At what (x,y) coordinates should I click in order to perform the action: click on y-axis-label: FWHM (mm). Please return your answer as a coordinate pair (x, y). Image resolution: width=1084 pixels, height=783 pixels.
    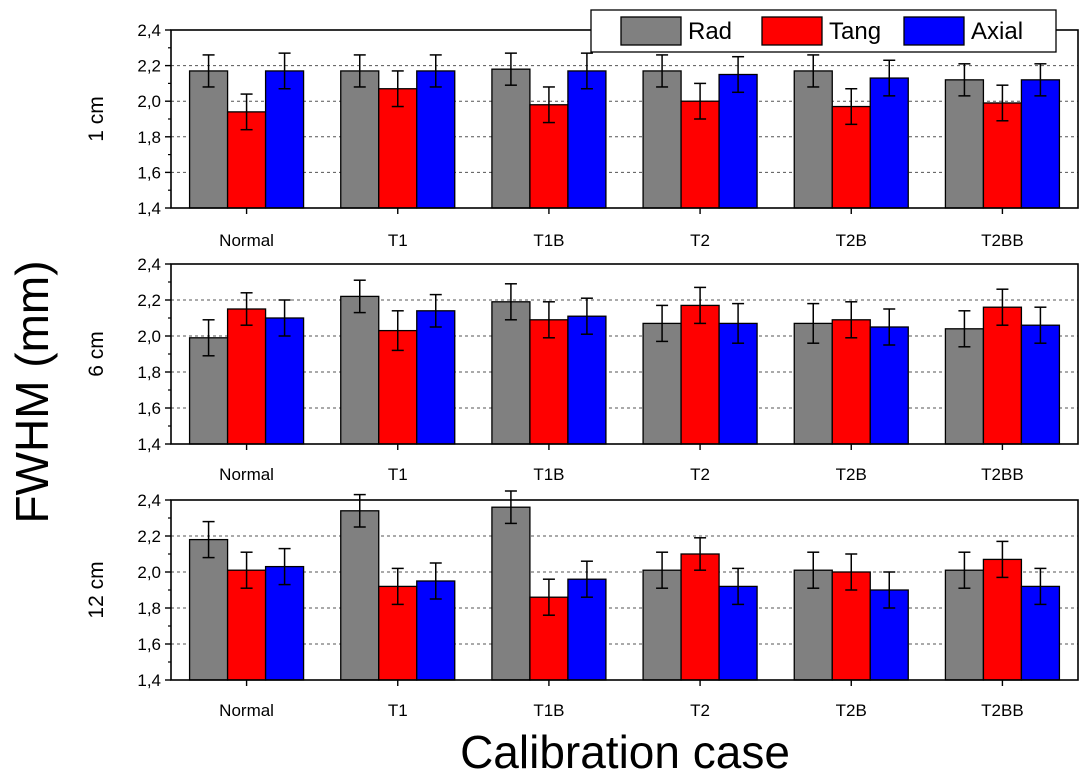
    Looking at the image, I should click on (32, 391).